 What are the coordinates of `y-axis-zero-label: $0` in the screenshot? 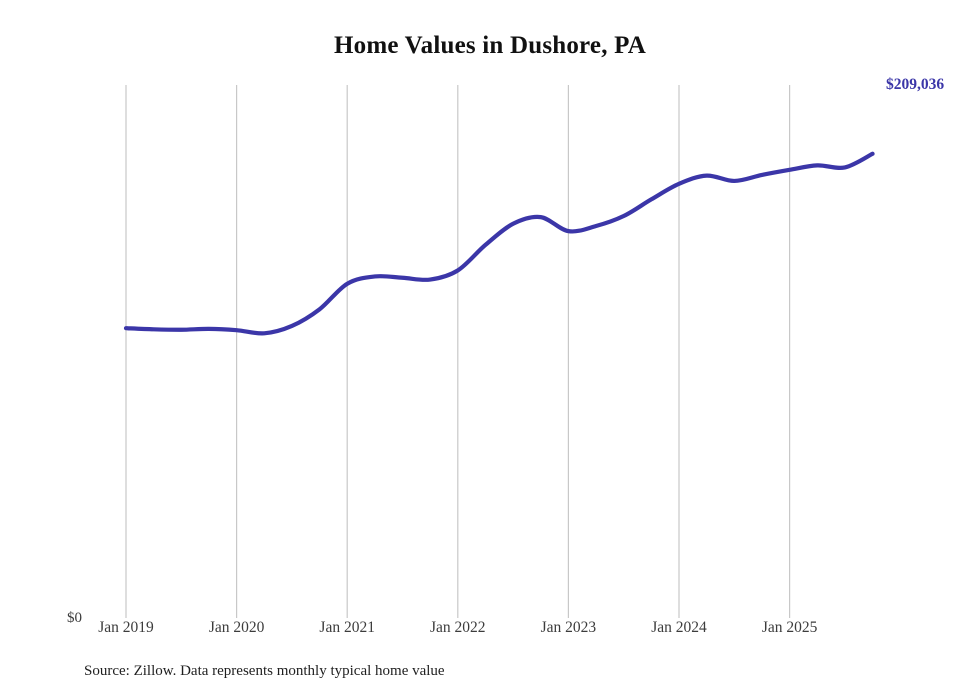 It's located at (74, 618).